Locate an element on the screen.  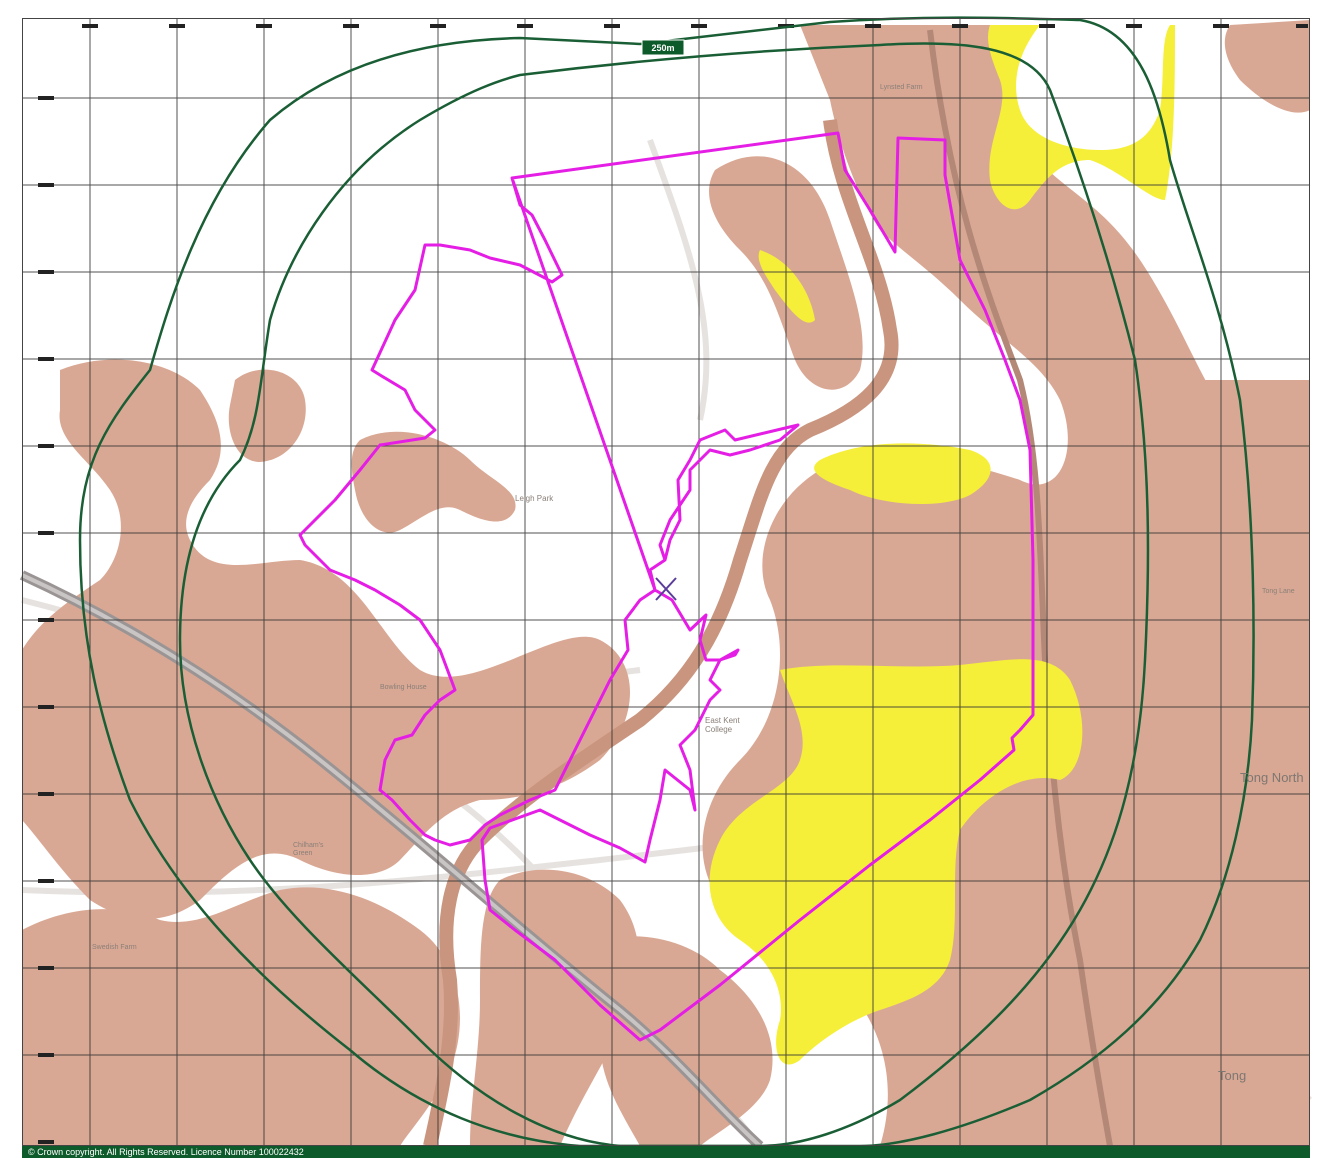
place-label-tong-lane: Tong Lane is located at coordinates (1278, 591).